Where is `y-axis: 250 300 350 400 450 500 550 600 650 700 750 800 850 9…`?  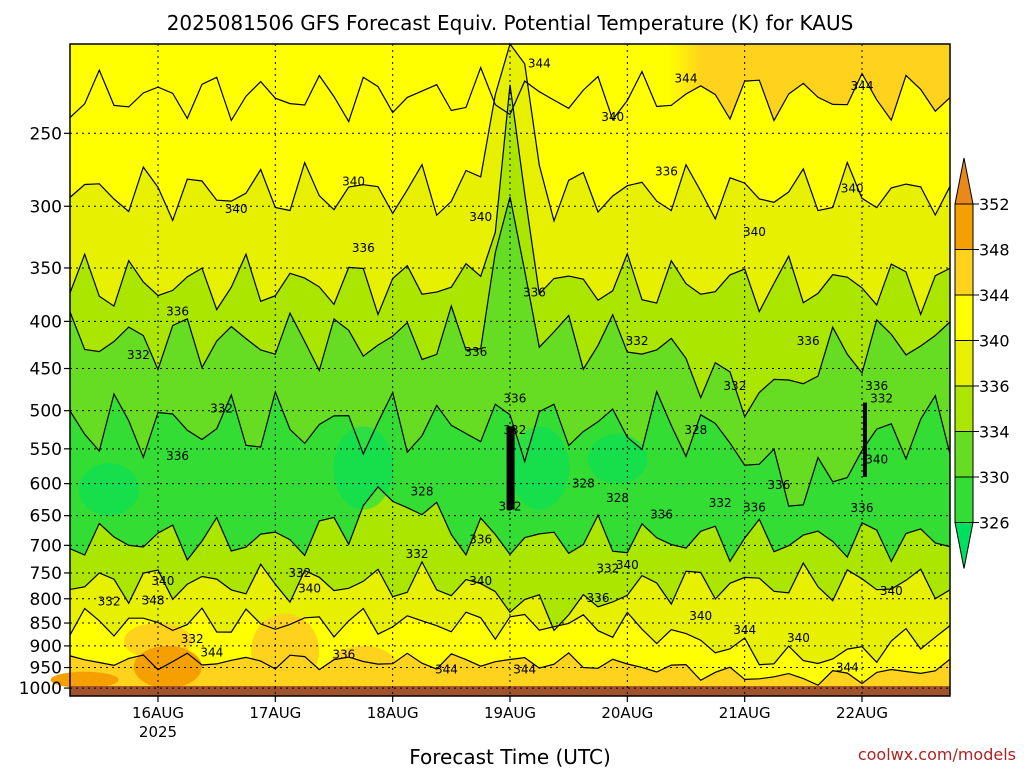
y-axis: 250 300 350 400 450 500 550 600 650 700 750 800 850 9… is located at coordinates (44, 411).